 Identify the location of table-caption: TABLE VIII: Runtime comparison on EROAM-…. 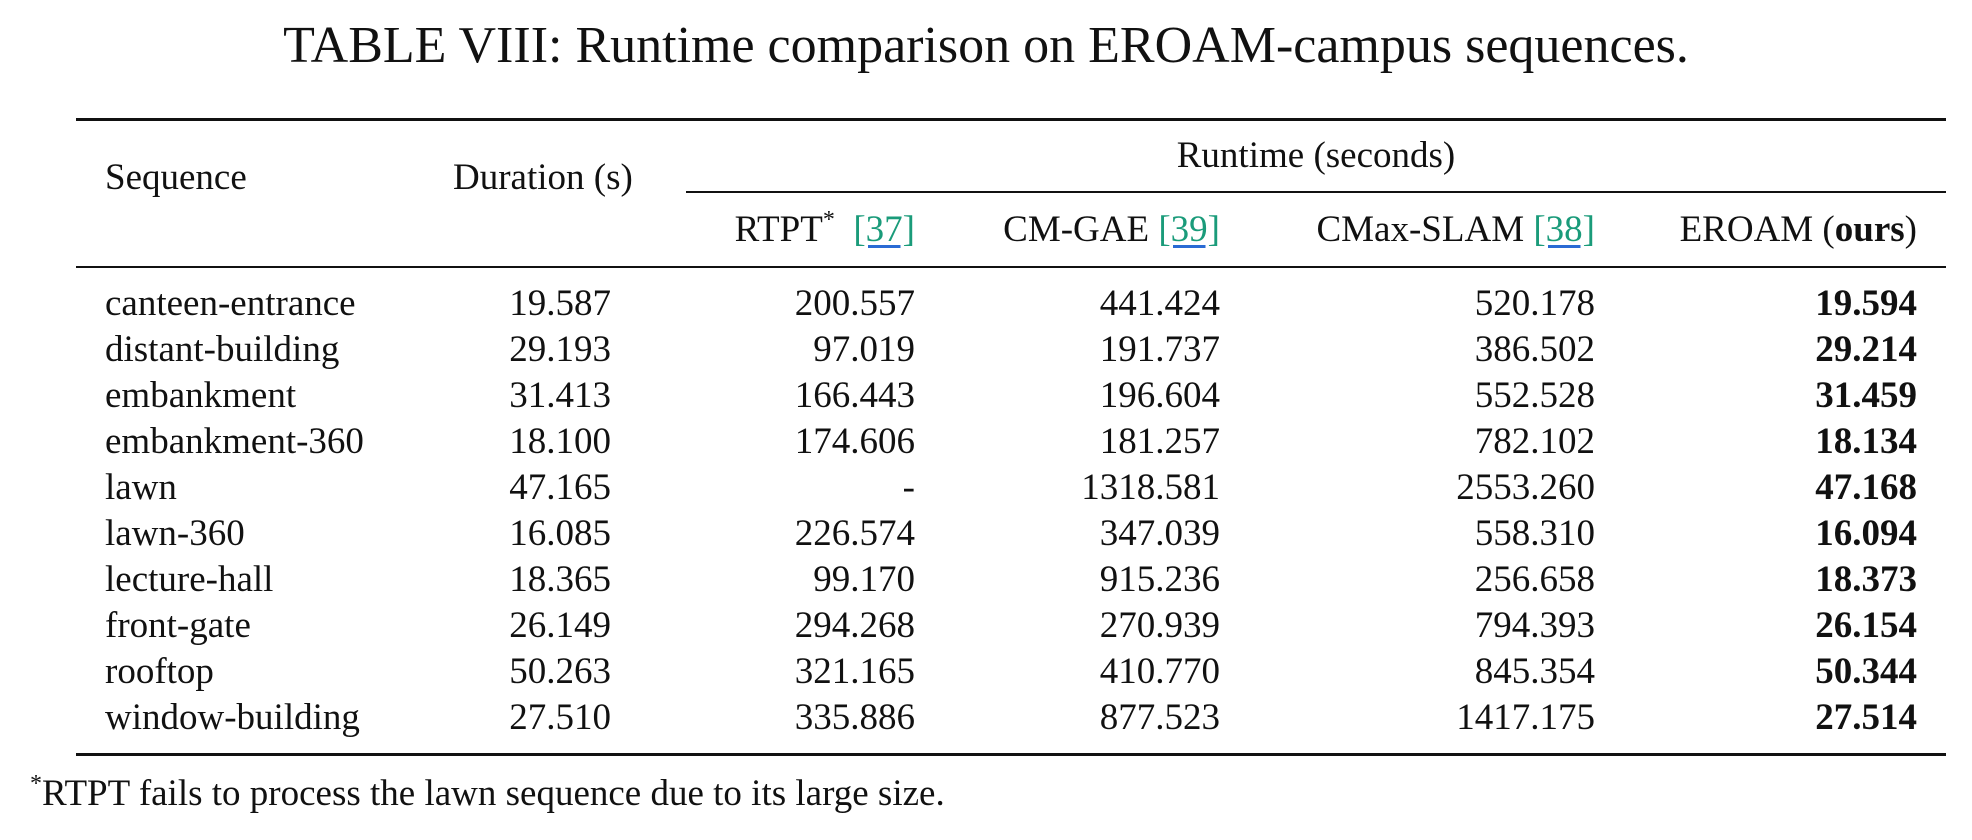
(986, 45).